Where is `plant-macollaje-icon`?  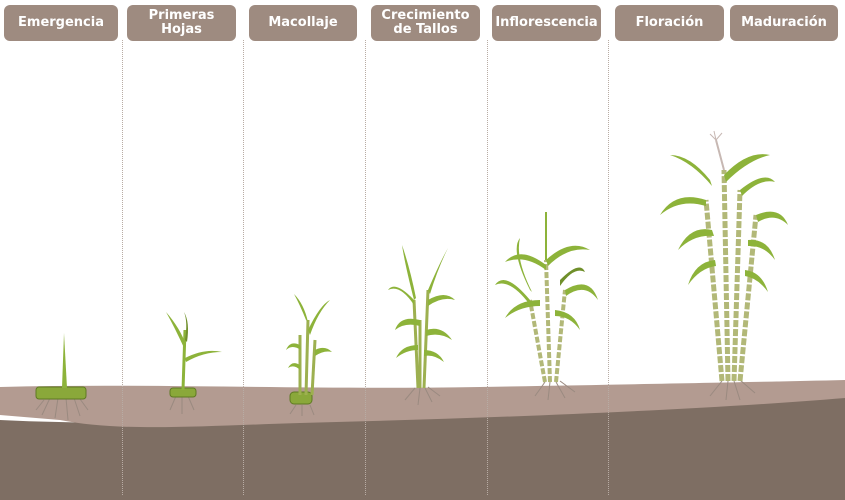
plant-macollaje-icon is located at coordinates (309, 355).